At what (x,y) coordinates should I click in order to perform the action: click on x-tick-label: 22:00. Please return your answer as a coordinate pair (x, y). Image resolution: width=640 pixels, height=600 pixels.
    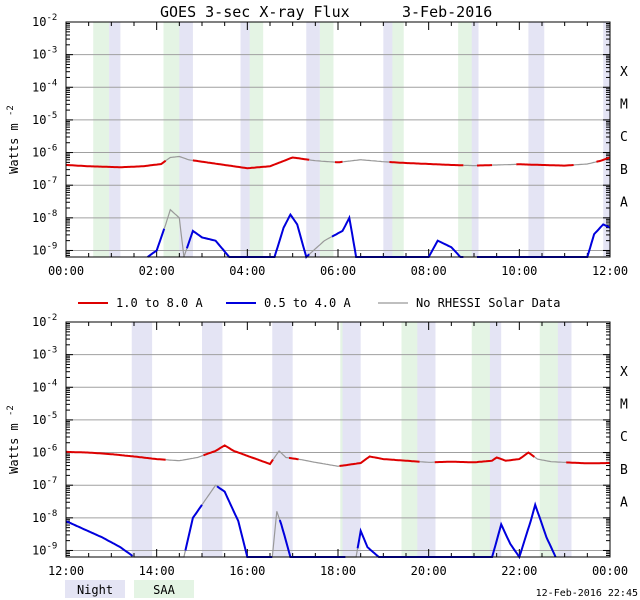
    Looking at the image, I should click on (519, 571).